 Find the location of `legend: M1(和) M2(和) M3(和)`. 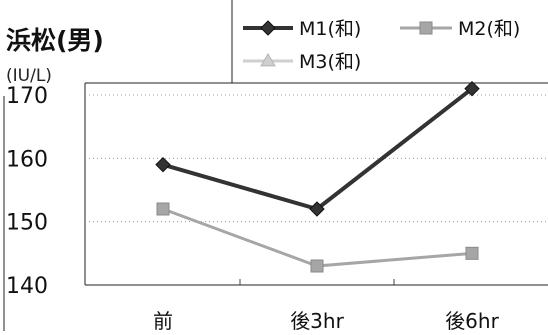

legend: M1(和) M2(和) M3(和) is located at coordinates (375, 41).